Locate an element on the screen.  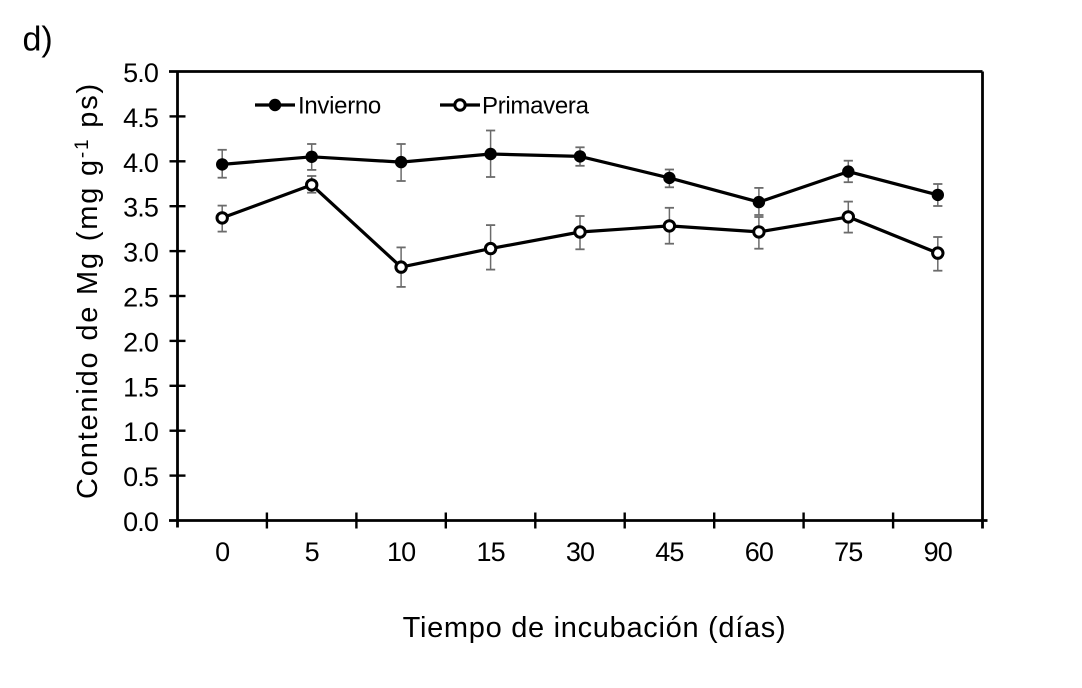
svg-text: d) is located at coordinates (38, 40).